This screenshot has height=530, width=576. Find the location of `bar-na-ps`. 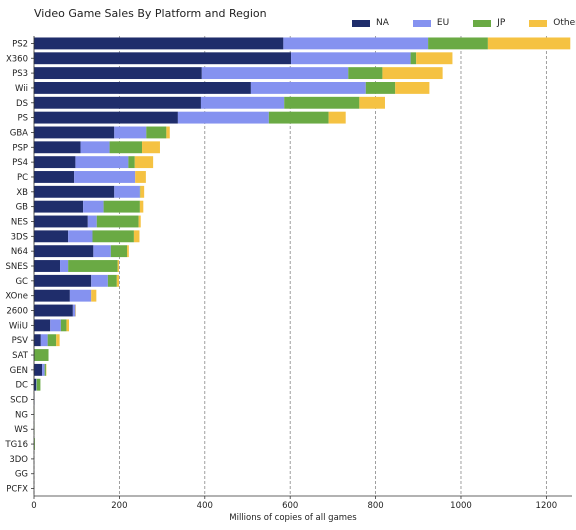

bar-na-ps is located at coordinates (106, 117).